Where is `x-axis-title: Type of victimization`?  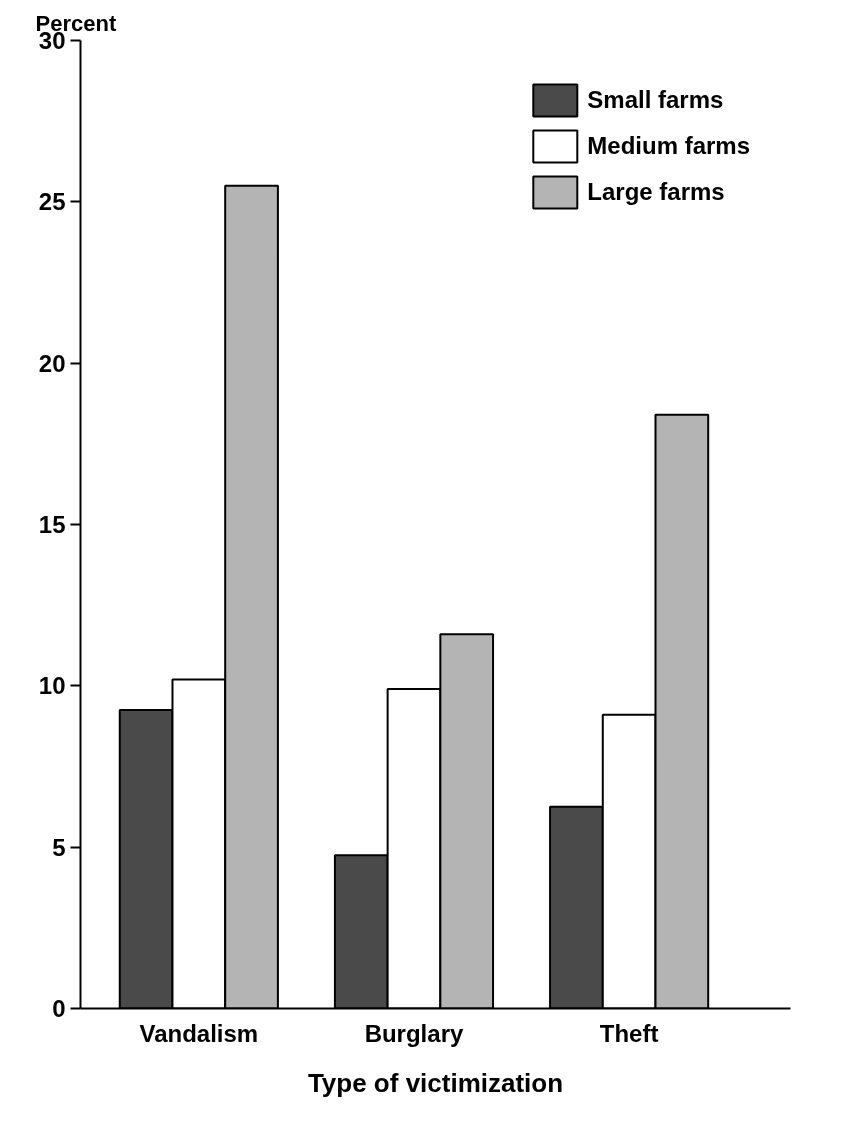
x-axis-title: Type of victimization is located at coordinates (435, 1082).